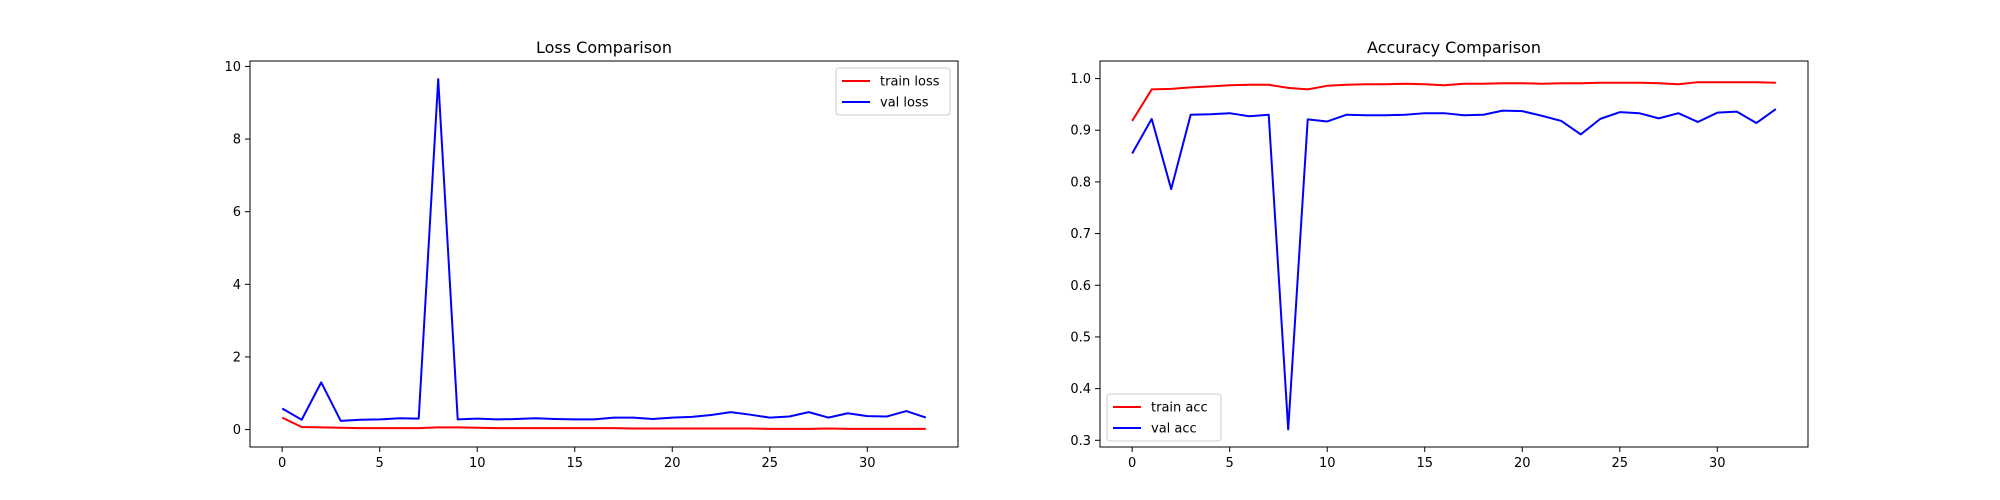  I want to click on y-tick-label: 8, so click(237, 140).